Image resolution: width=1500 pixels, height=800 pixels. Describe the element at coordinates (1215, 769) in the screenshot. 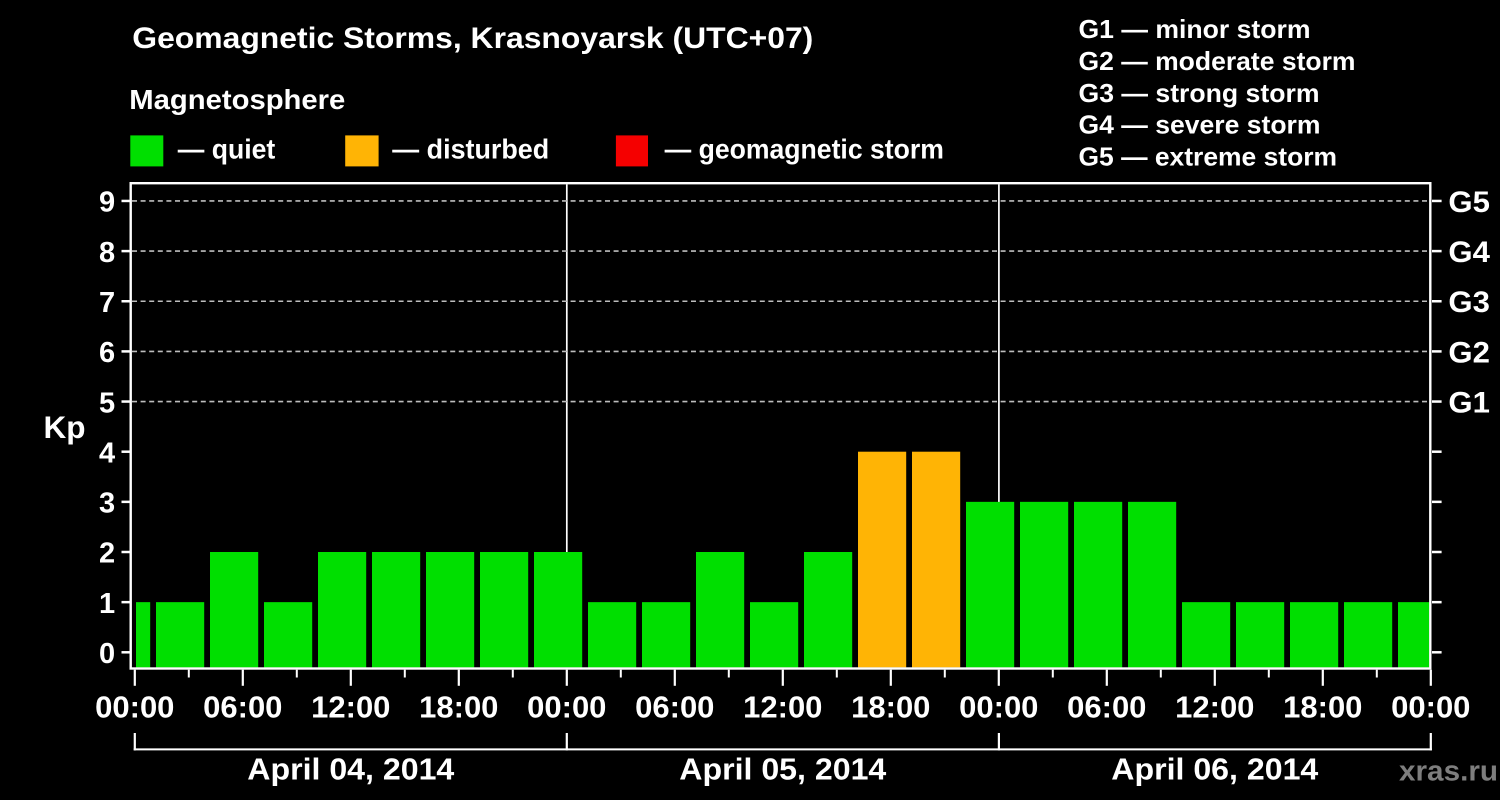

I see `svg-text: April 06, 2014` at that location.